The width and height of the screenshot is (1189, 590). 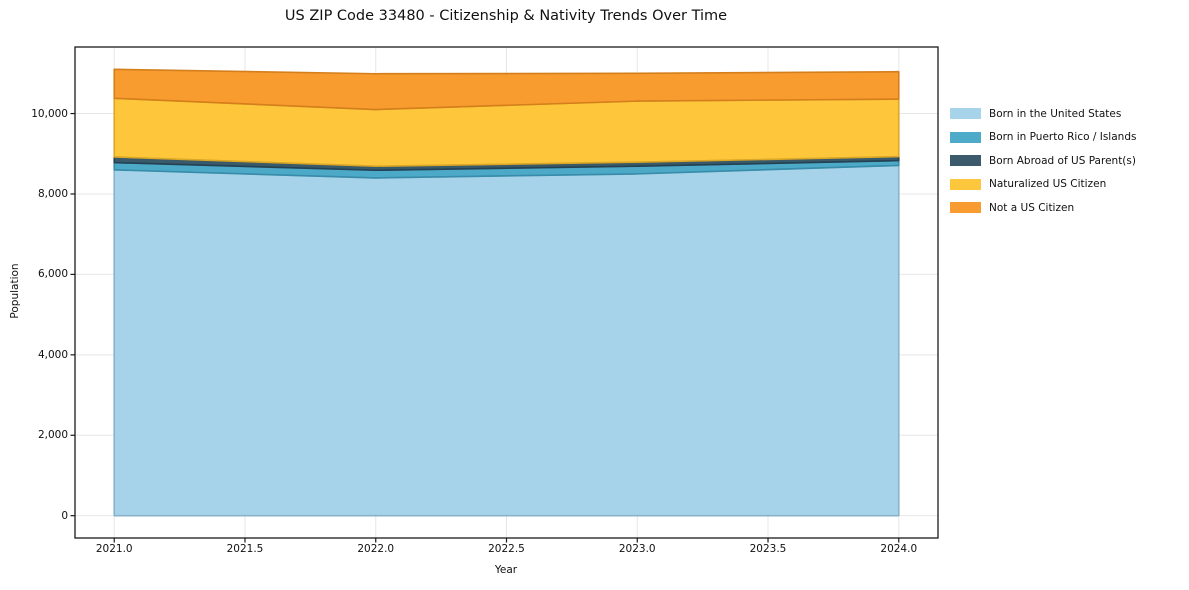 What do you see at coordinates (1032, 207) in the screenshot?
I see `legend-label: Not a US Citizen` at bounding box center [1032, 207].